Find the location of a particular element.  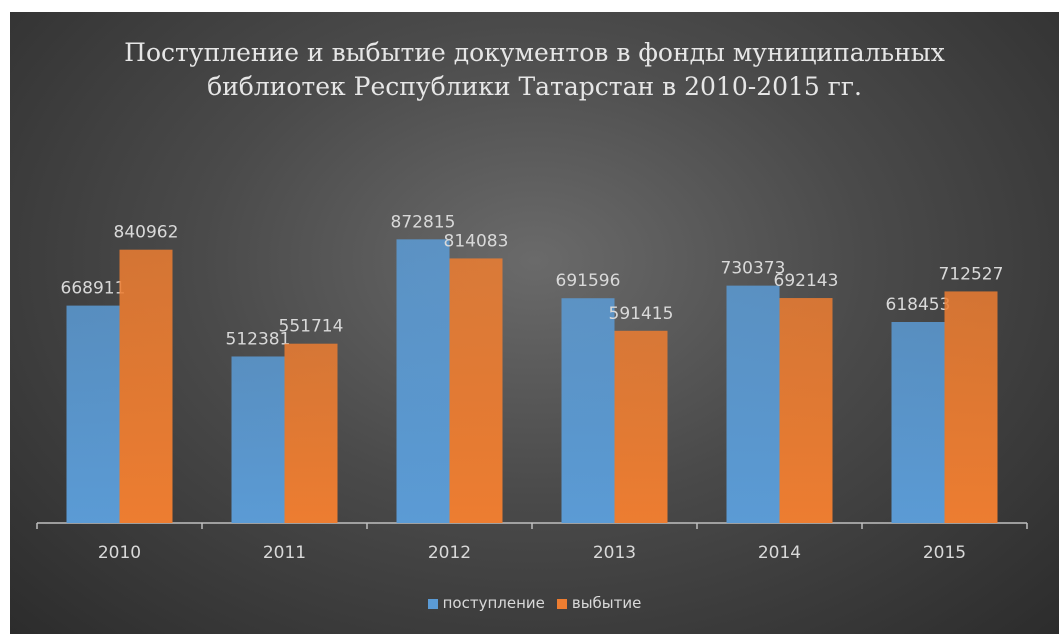

data-label-выбытие-2011: 551714 is located at coordinates (311, 327).